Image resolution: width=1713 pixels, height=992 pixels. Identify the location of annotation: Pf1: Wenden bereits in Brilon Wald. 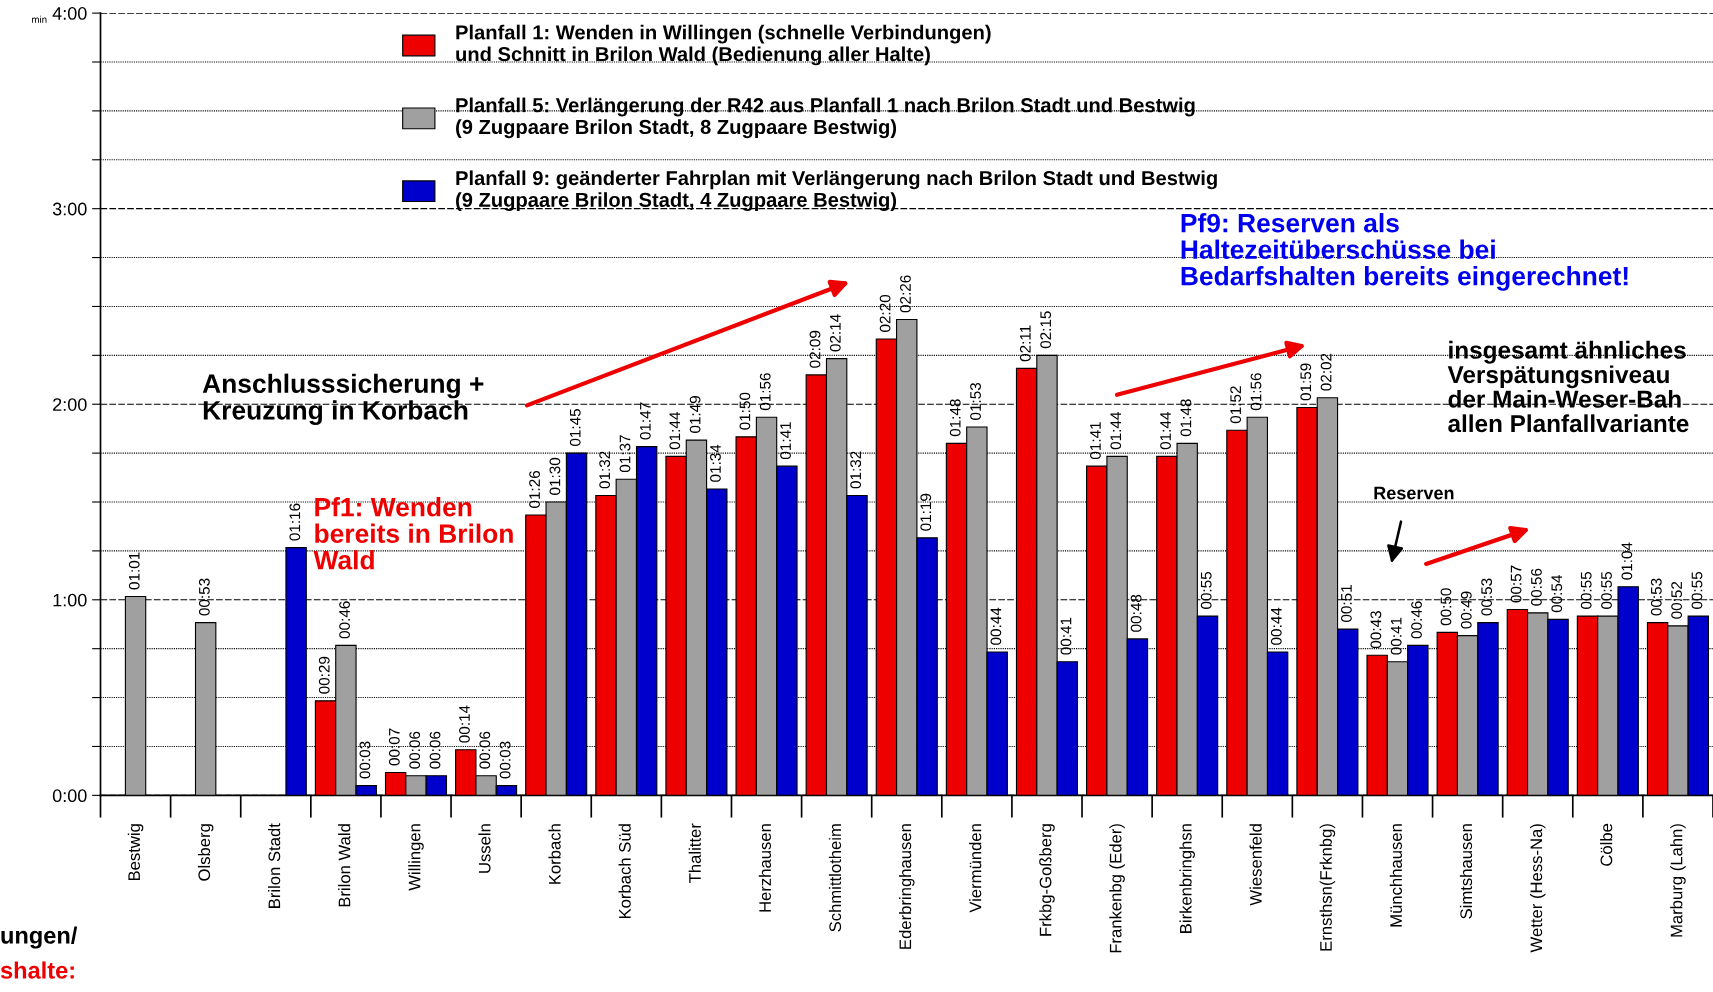
(413, 533).